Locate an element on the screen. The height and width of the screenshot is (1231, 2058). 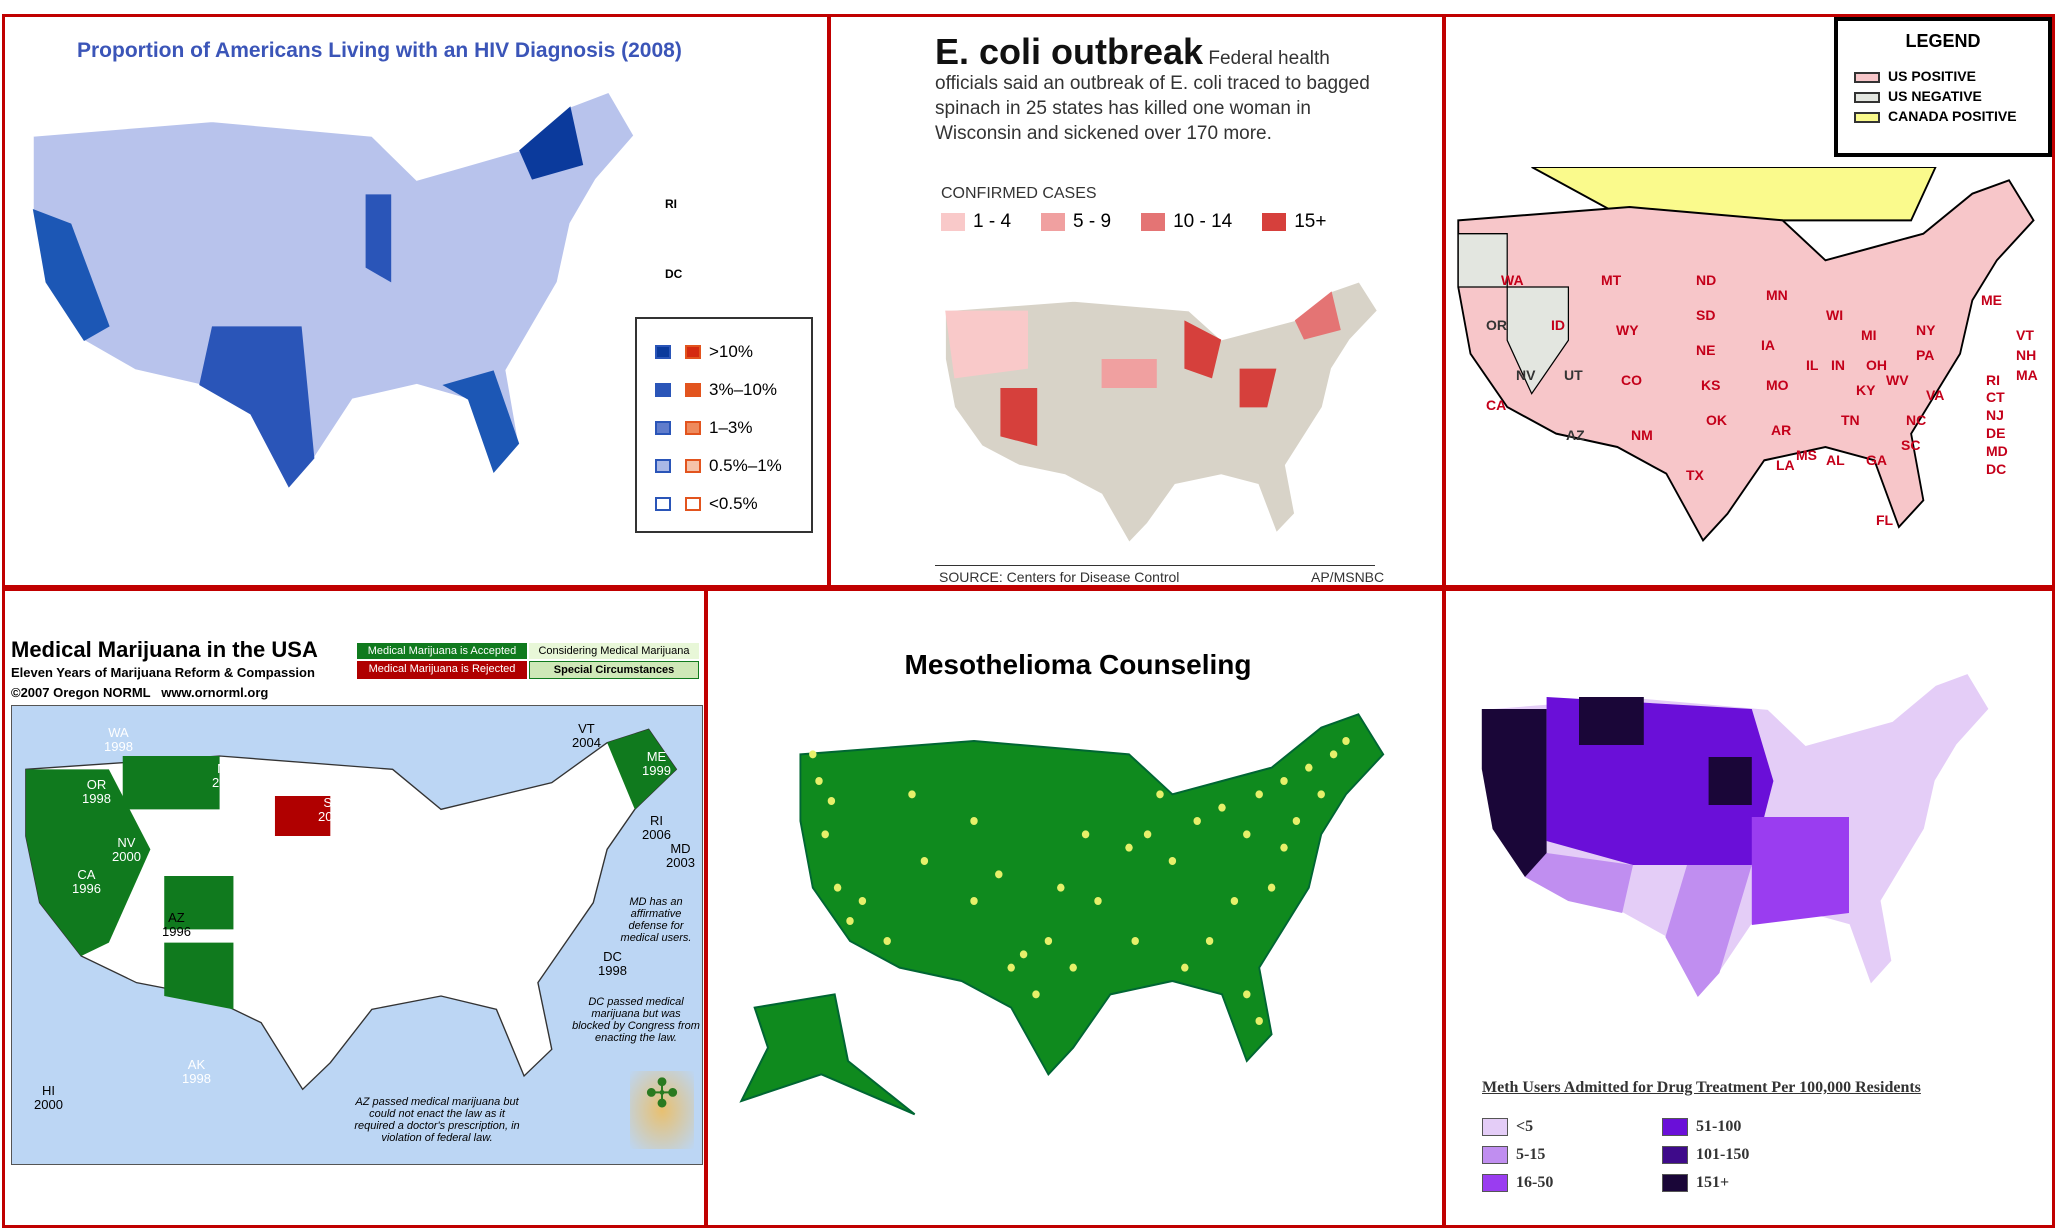
state-year: 2004 is located at coordinates (226, 782).